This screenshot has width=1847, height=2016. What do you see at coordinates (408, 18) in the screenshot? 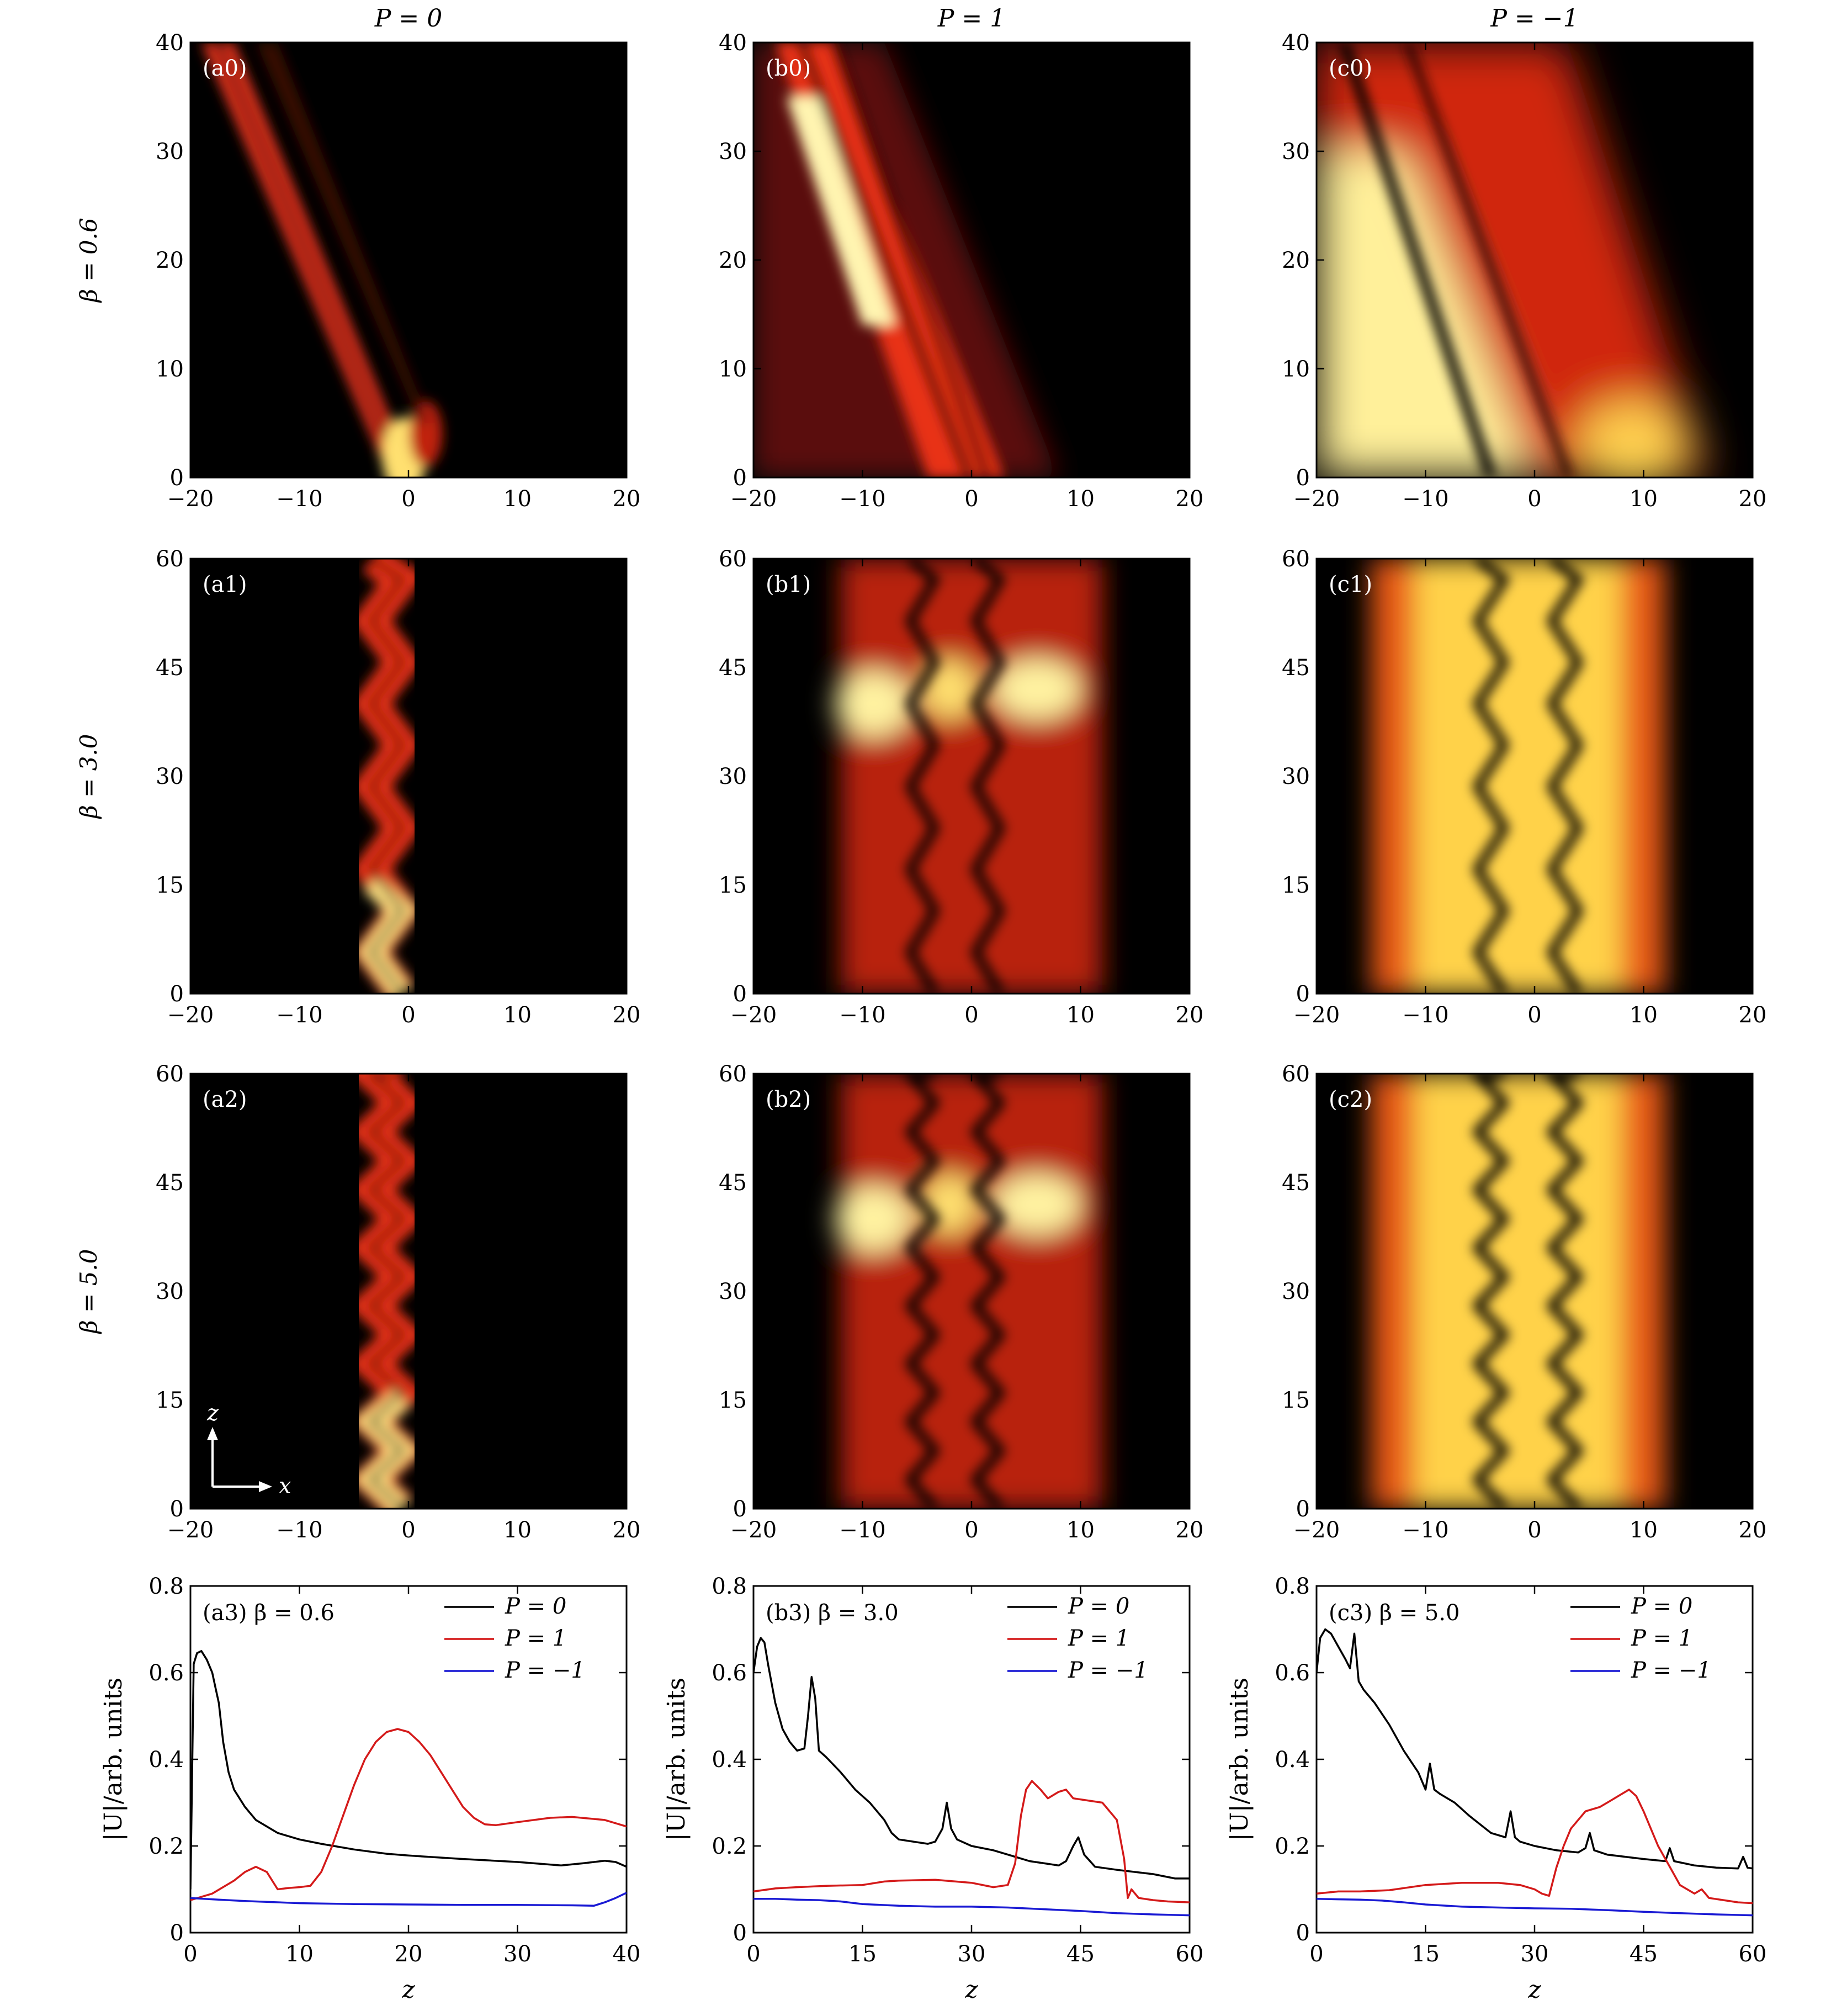
I see `column-title-0: P = 0` at bounding box center [408, 18].